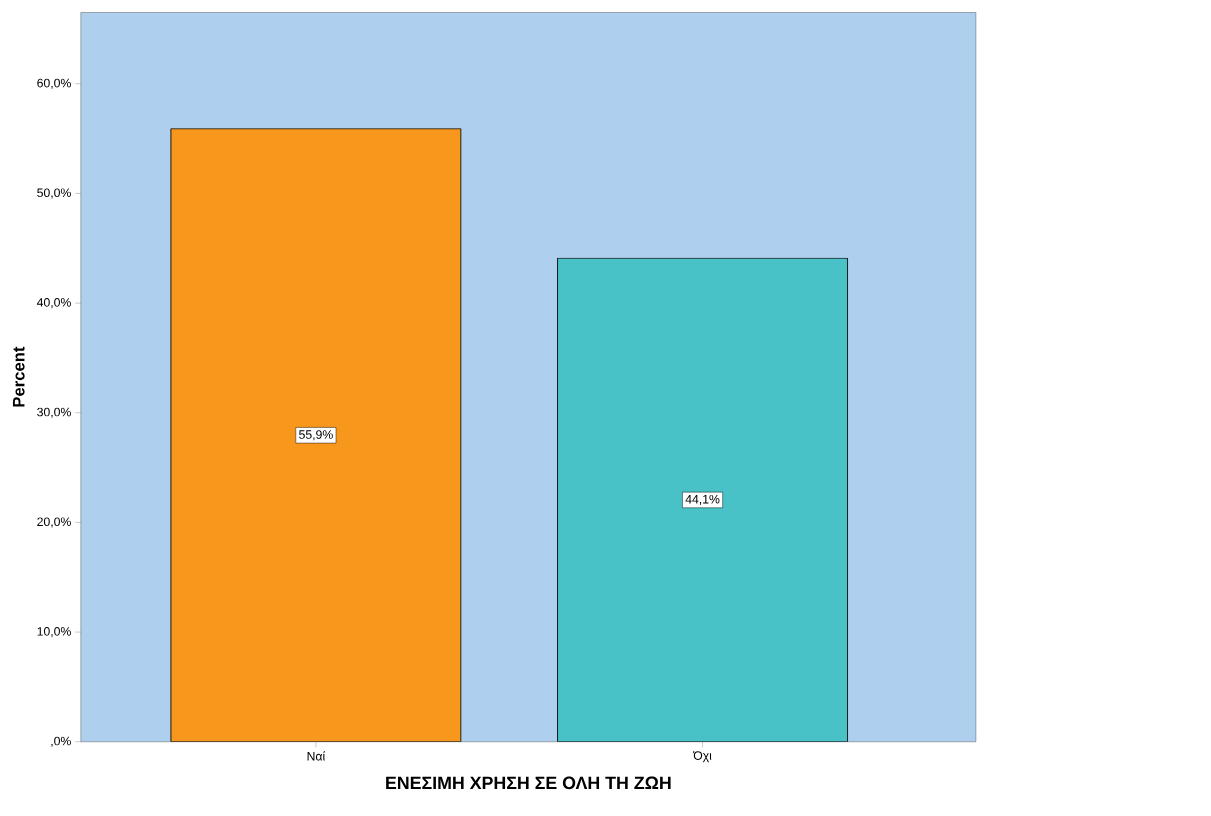  I want to click on y-tick-label: 20,0%, so click(54, 522).